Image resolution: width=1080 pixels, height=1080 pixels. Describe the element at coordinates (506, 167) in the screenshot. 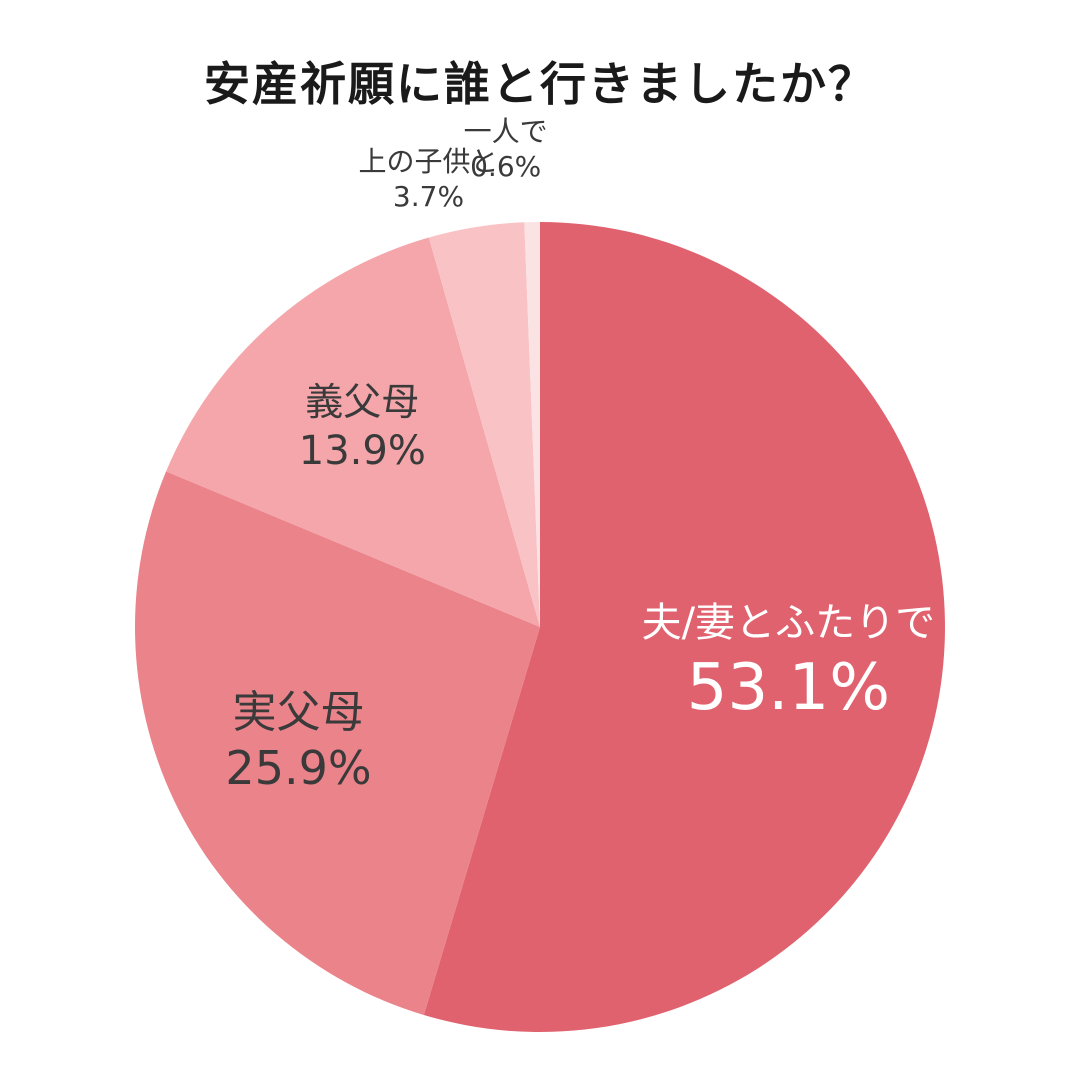

I see `slice-value-label: 0.6%` at that location.